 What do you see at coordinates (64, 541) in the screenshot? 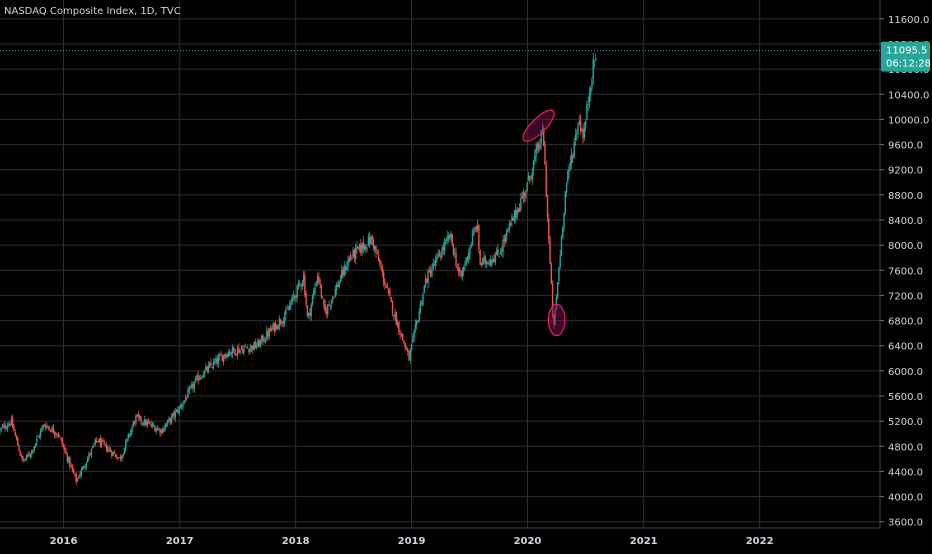
I see `x-tick-label: 2016` at bounding box center [64, 541].